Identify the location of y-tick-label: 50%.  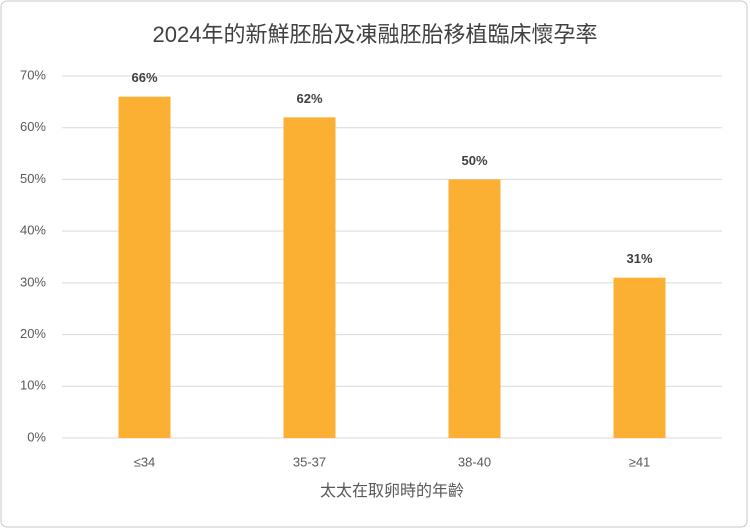
(33, 178).